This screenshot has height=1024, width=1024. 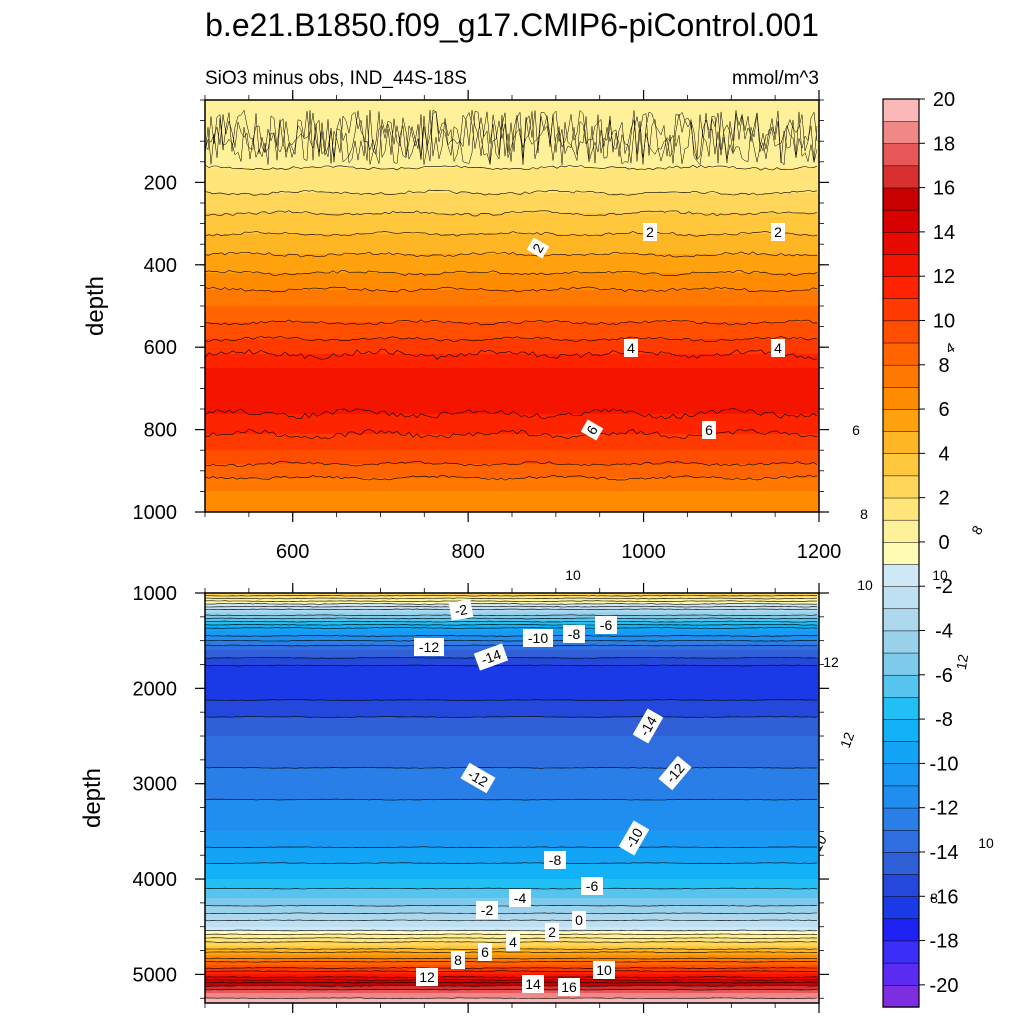 What do you see at coordinates (491, 657) in the screenshot?
I see `contour-label-text: -14` at bounding box center [491, 657].